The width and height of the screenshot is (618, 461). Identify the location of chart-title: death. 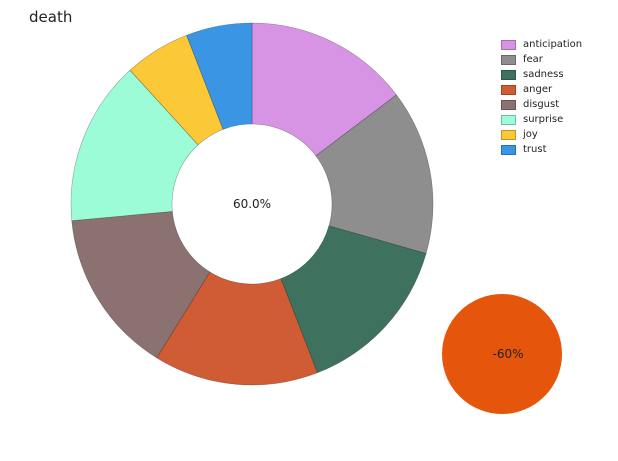
(51, 17).